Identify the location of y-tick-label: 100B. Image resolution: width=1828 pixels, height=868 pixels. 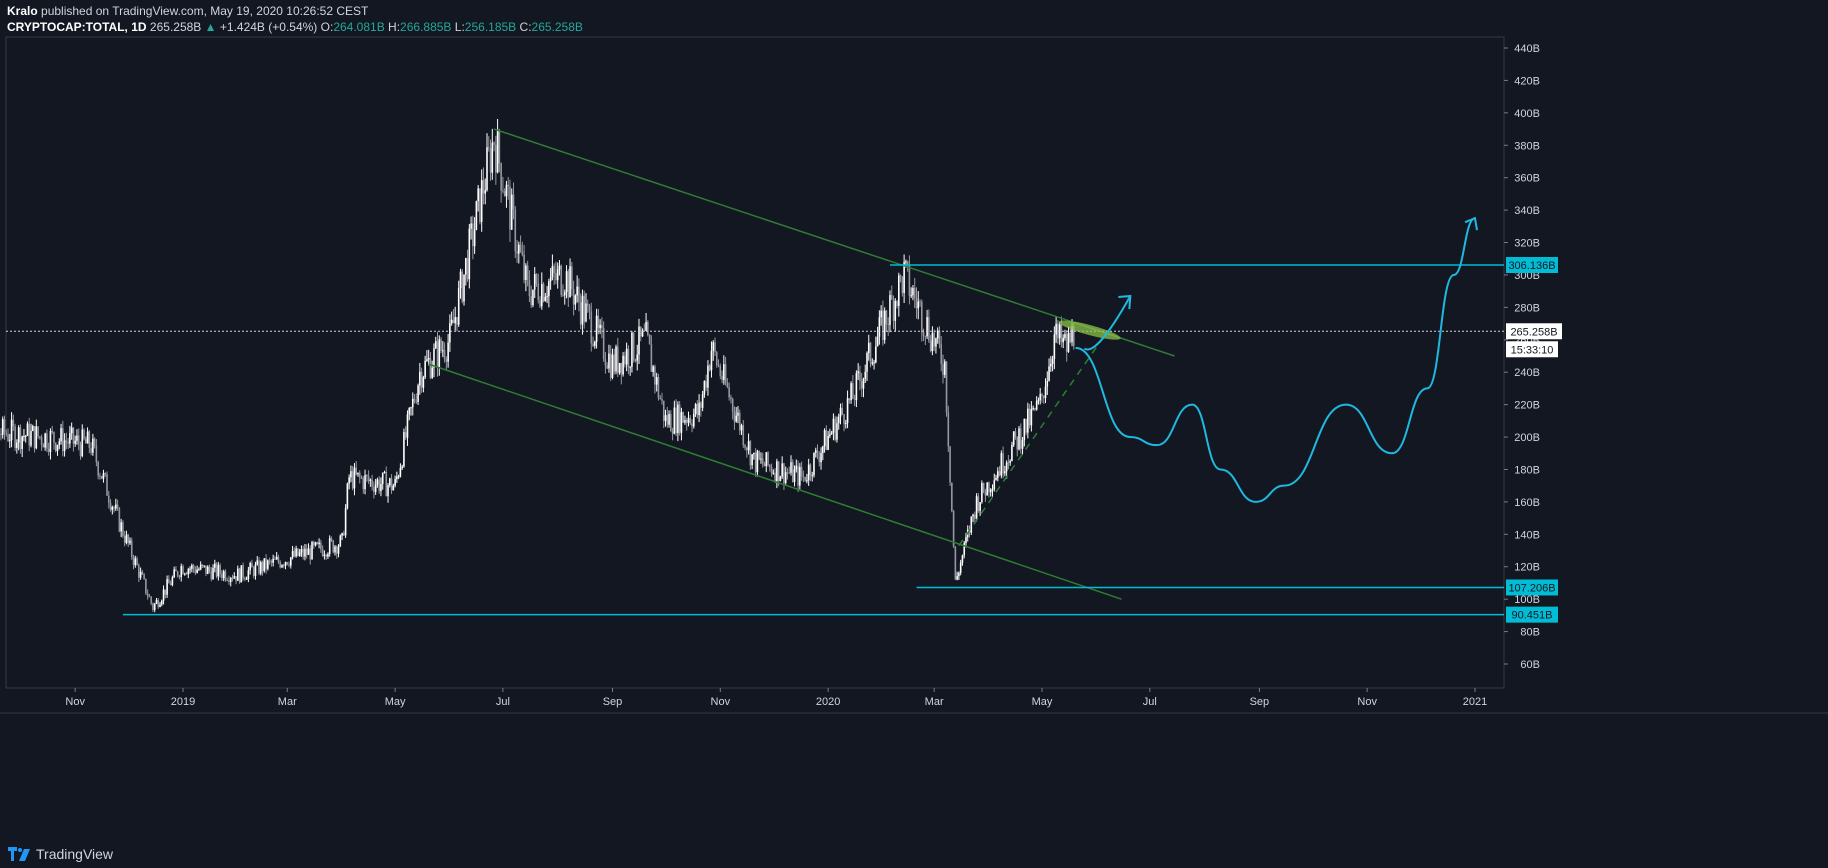
(1527, 600).